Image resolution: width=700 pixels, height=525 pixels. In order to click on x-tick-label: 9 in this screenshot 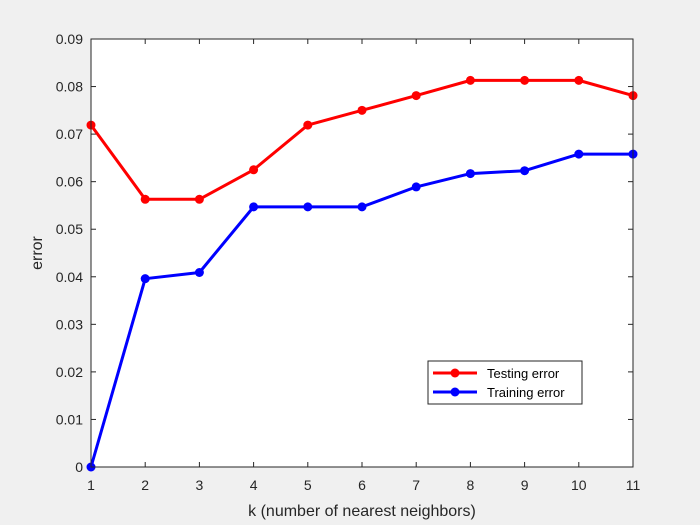, I will do `click(525, 485)`.